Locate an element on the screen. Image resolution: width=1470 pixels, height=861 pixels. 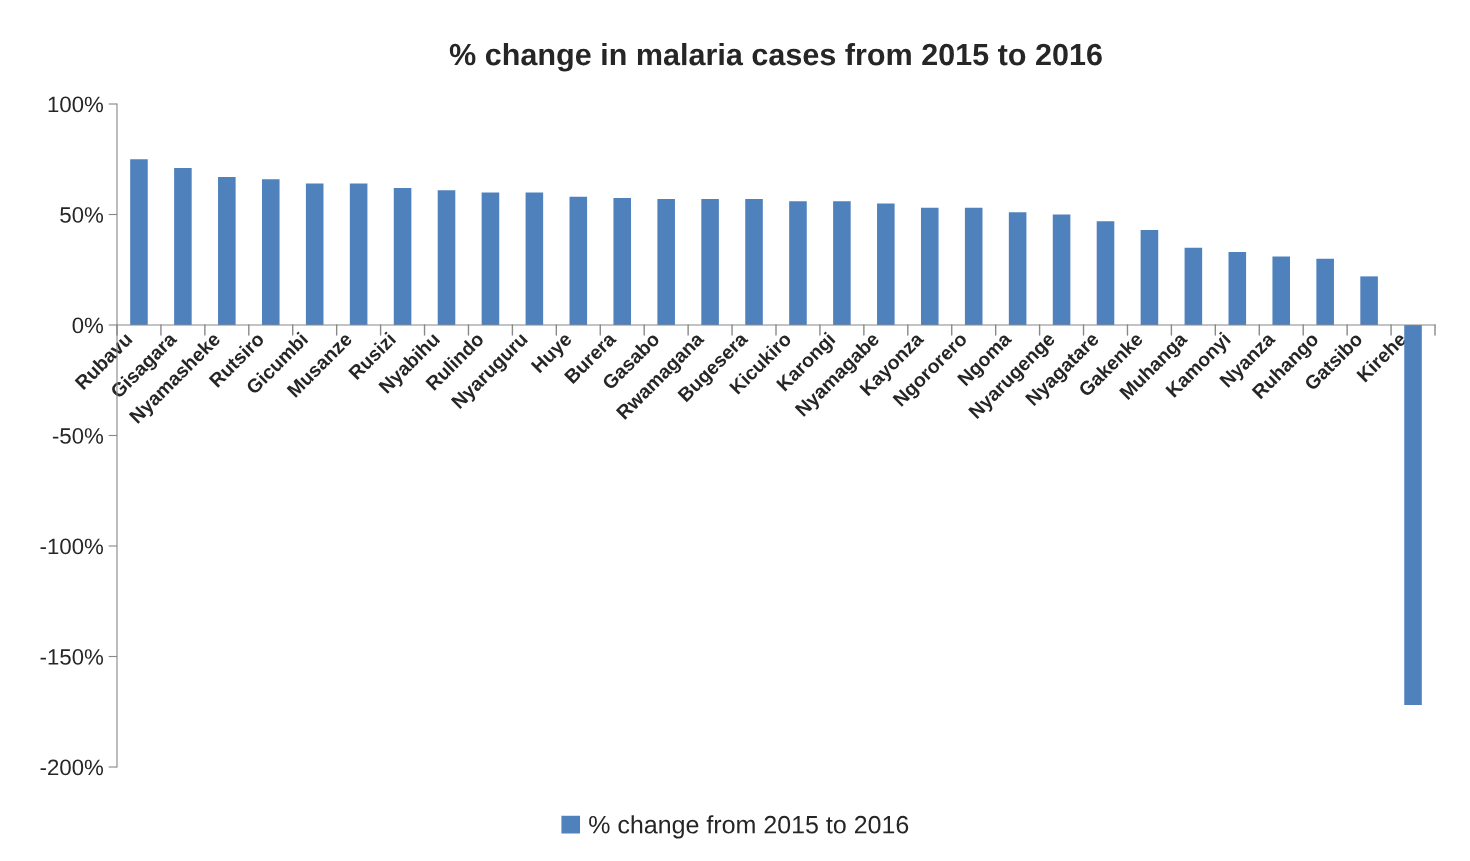
y-tick-label: 0% is located at coordinates (88, 325).